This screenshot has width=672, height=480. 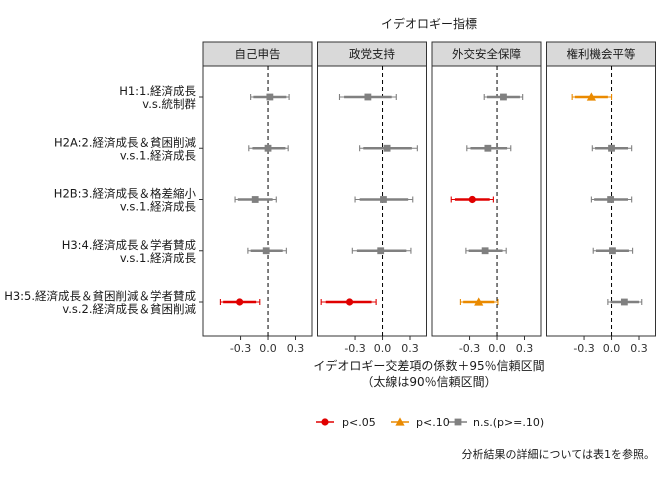 What do you see at coordinates (486, 54) in the screenshot?
I see `facet-strip-label: 外交安全保障` at bounding box center [486, 54].